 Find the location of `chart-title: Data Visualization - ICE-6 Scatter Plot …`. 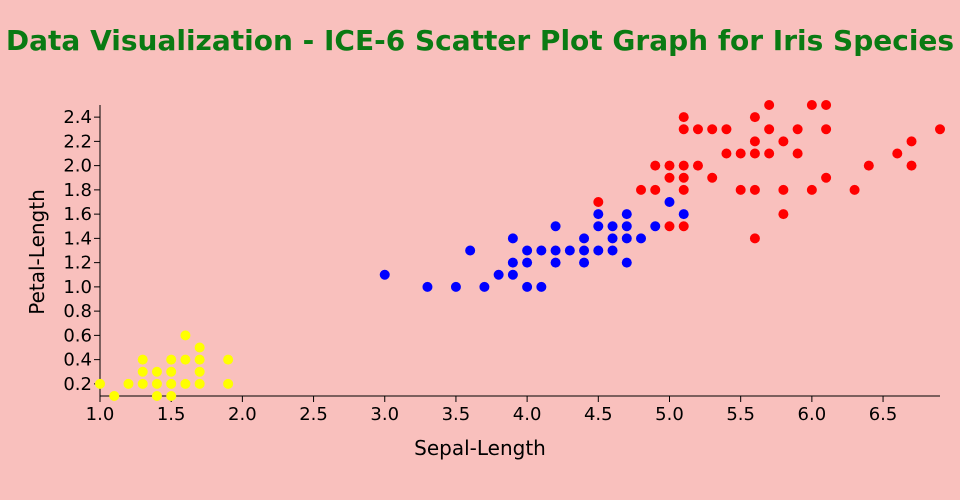

chart-title: Data Visualization - ICE-6 Scatter Plot … is located at coordinates (480, 40).